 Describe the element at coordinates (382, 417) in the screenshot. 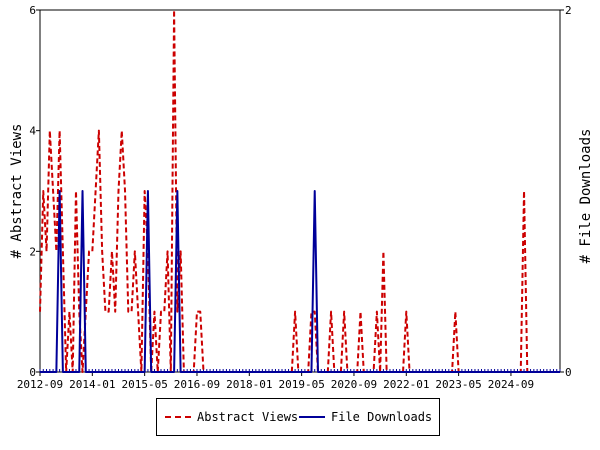

I see `legend-label-file-downloads: File Downloads` at that location.